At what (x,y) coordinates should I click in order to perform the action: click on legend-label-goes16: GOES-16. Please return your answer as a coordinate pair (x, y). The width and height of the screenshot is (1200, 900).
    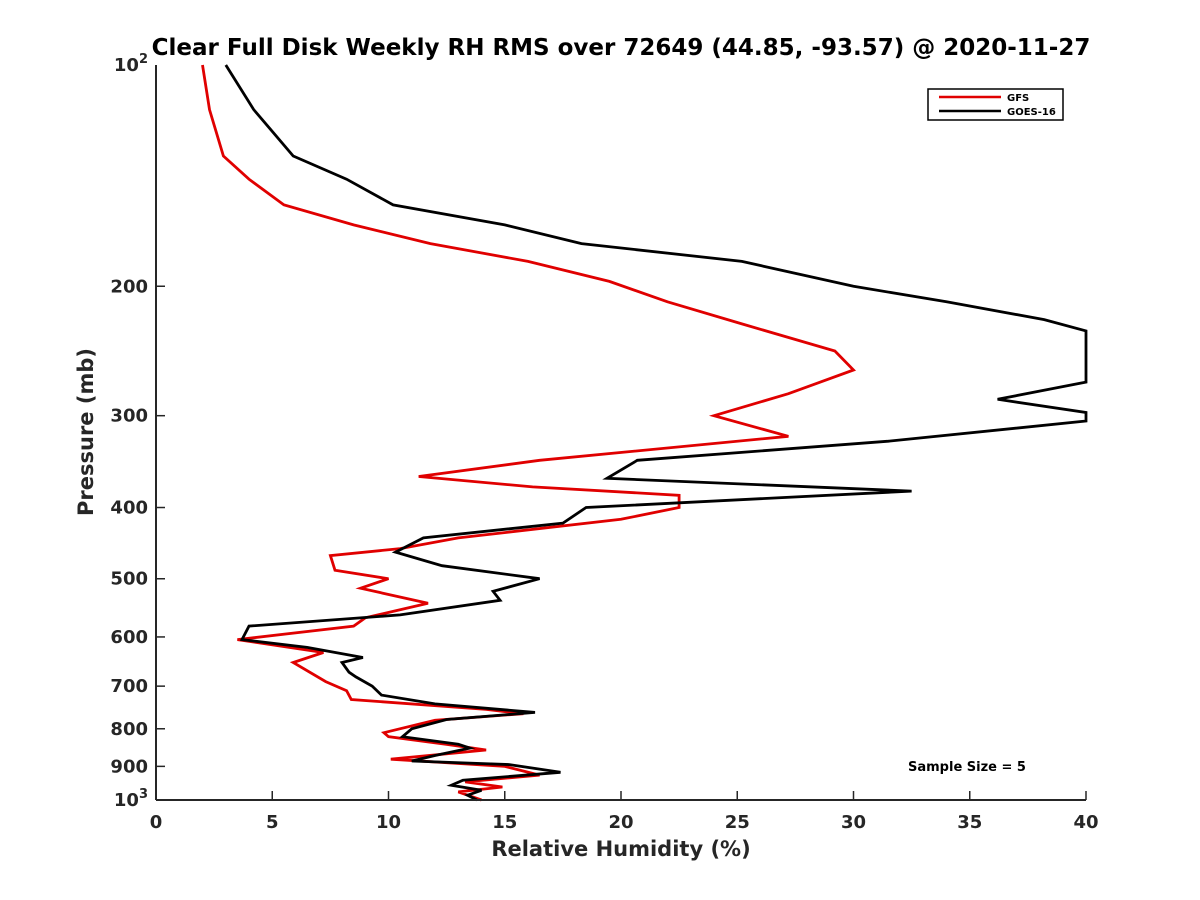
    Looking at the image, I should click on (1031, 112).